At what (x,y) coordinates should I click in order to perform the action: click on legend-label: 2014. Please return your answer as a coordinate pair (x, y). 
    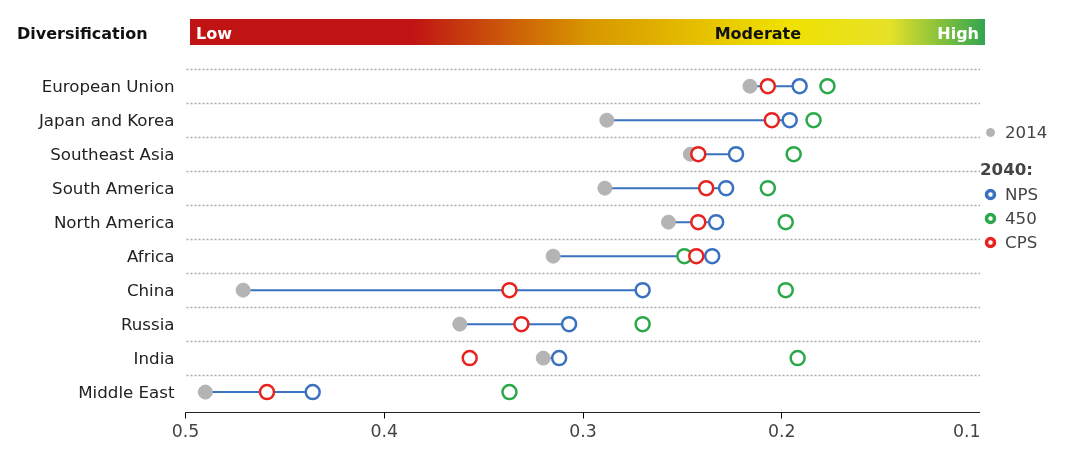
    Looking at the image, I should click on (1026, 132).